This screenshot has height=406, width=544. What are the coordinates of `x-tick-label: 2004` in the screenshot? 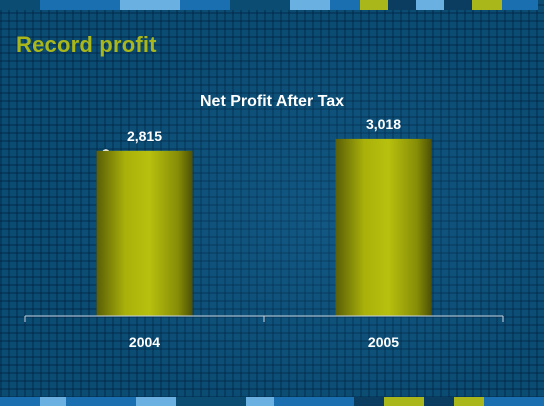 It's located at (144, 342).